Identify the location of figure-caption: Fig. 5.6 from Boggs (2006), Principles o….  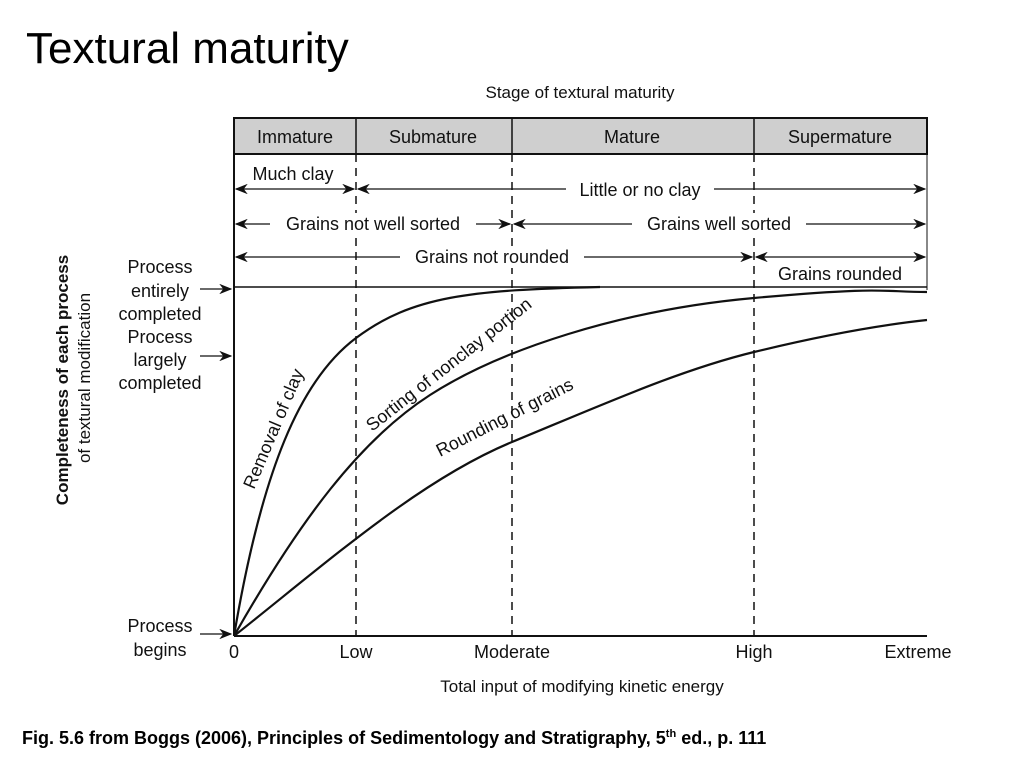
(394, 738).